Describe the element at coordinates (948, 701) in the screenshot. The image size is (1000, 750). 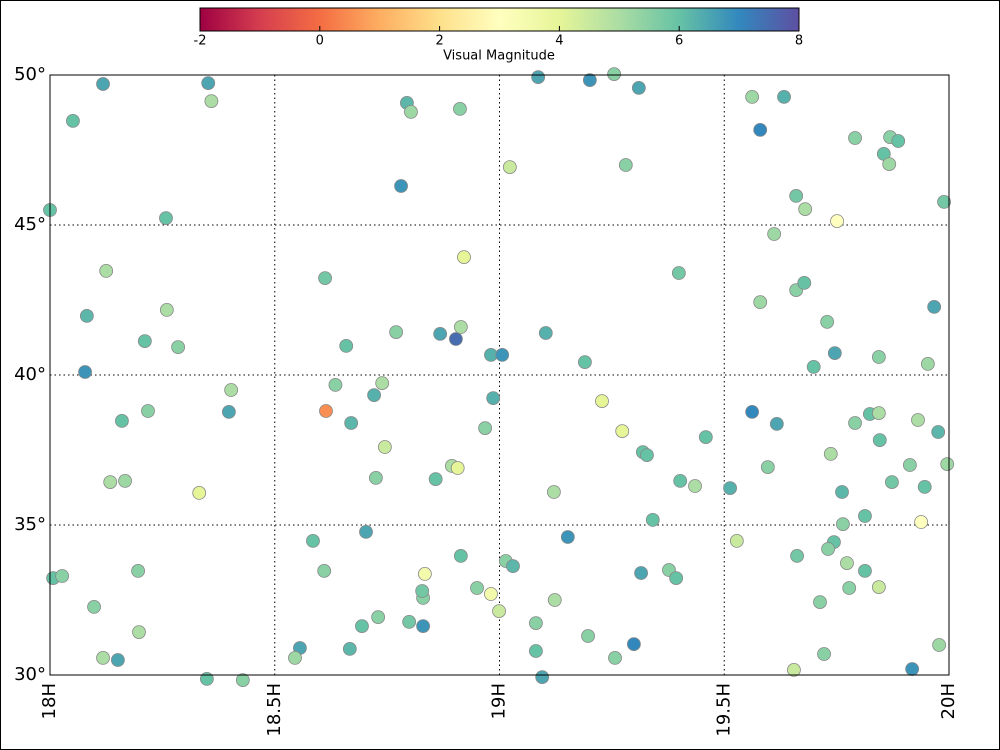
I see `x-tick-label: 20H` at that location.